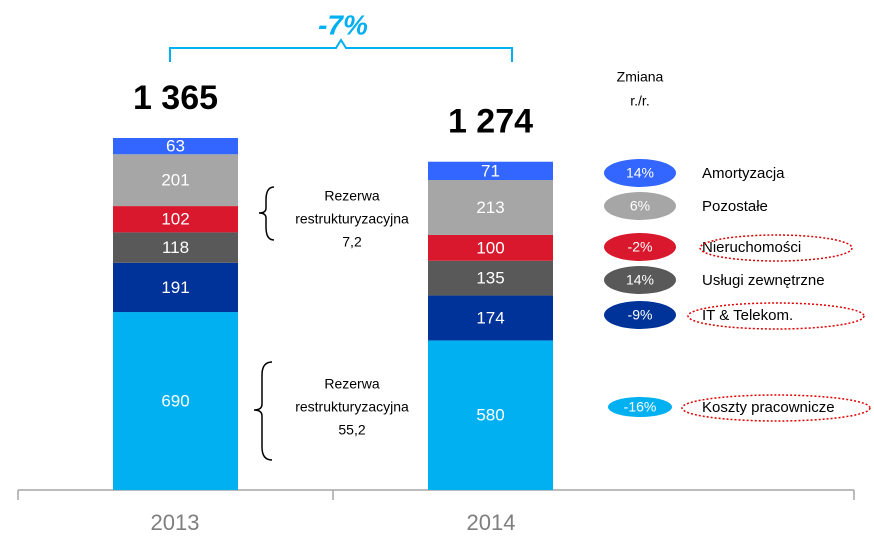 This screenshot has width=874, height=541. What do you see at coordinates (352, 242) in the screenshot?
I see `annotation: 7,2` at bounding box center [352, 242].